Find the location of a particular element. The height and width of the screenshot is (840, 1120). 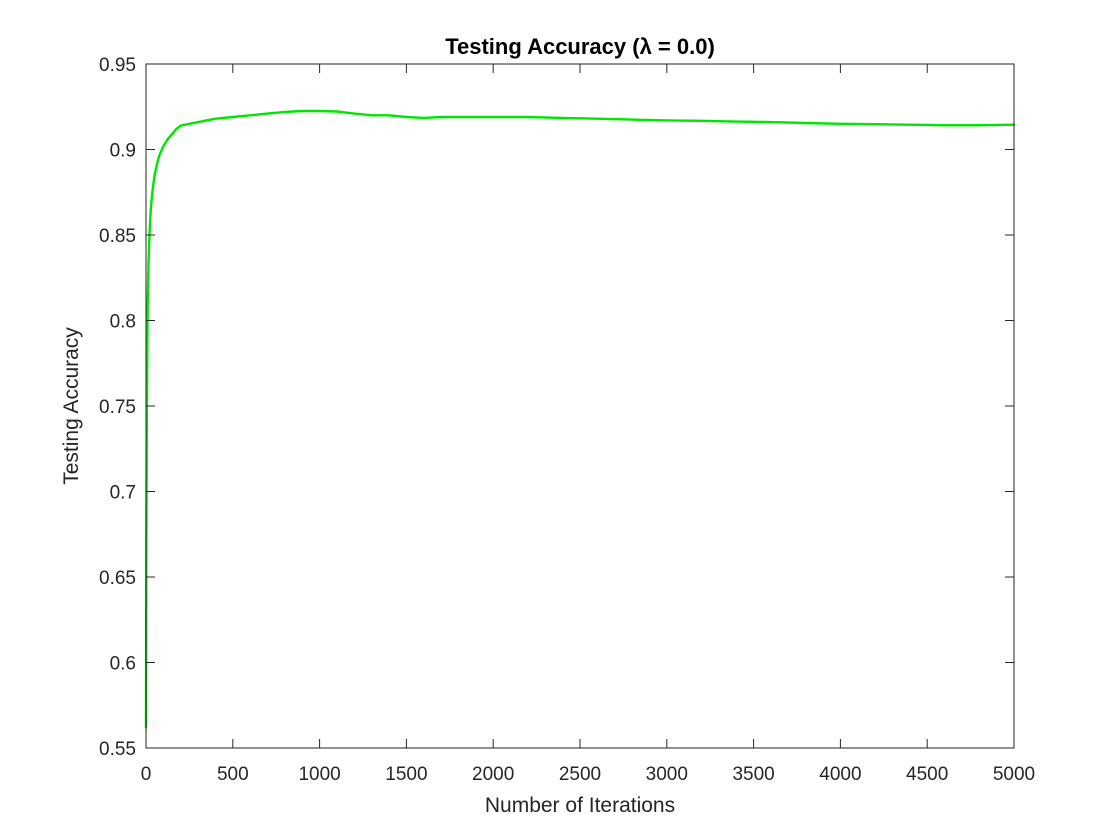

x-tick-label: 2500 is located at coordinates (580, 774).